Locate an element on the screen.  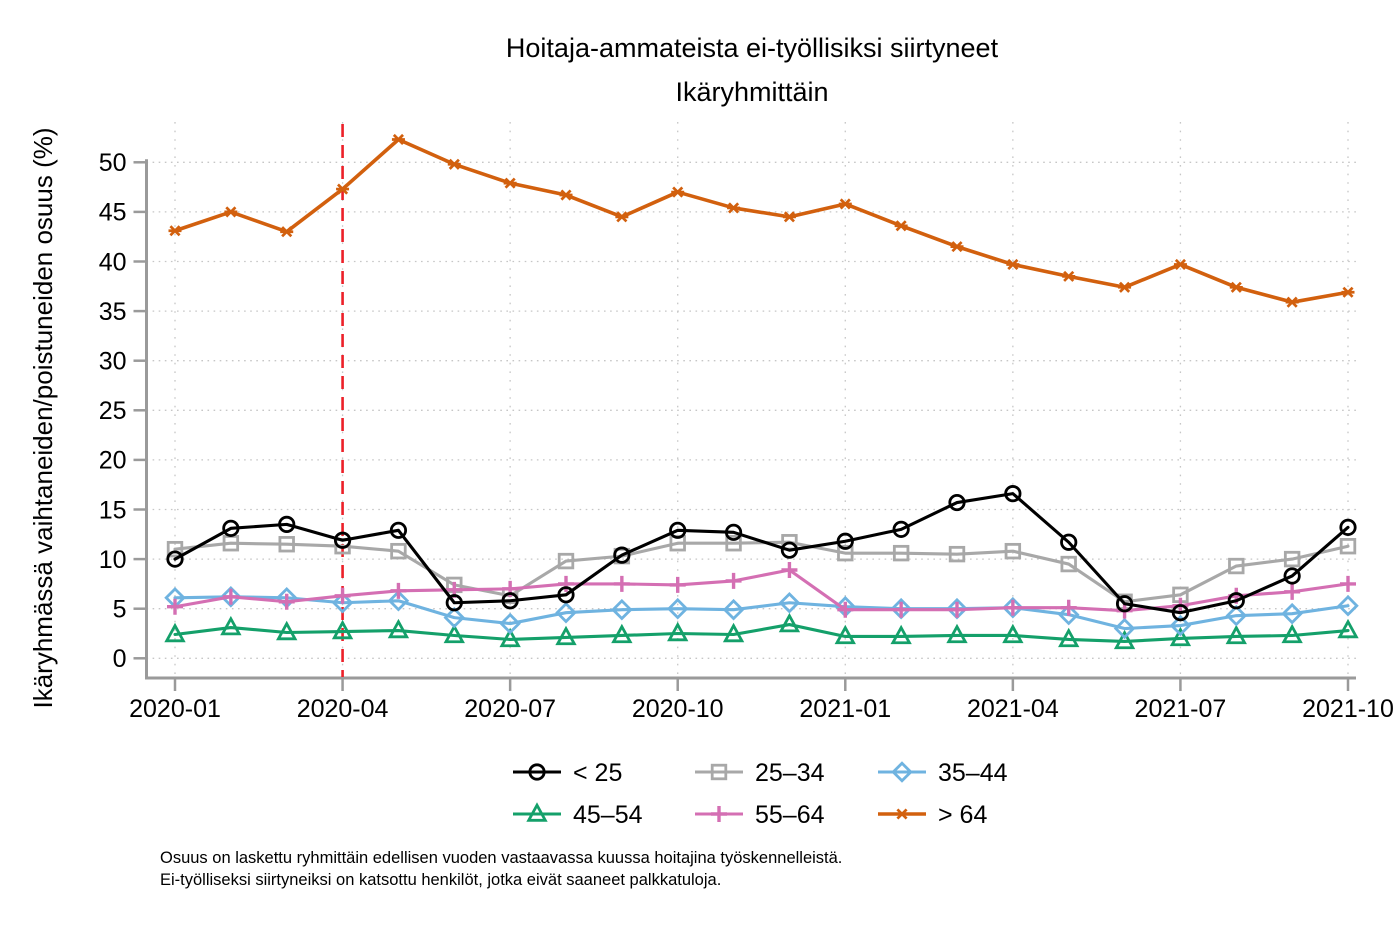
legend-item: 55–64 is located at coordinates (760, 815).